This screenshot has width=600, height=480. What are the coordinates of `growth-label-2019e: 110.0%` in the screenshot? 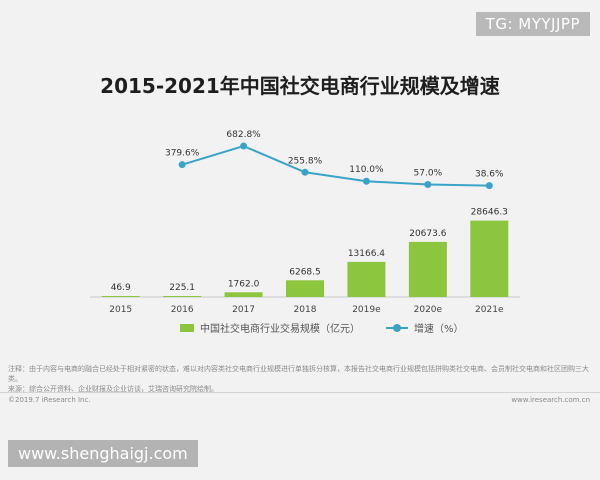 It's located at (366, 170).